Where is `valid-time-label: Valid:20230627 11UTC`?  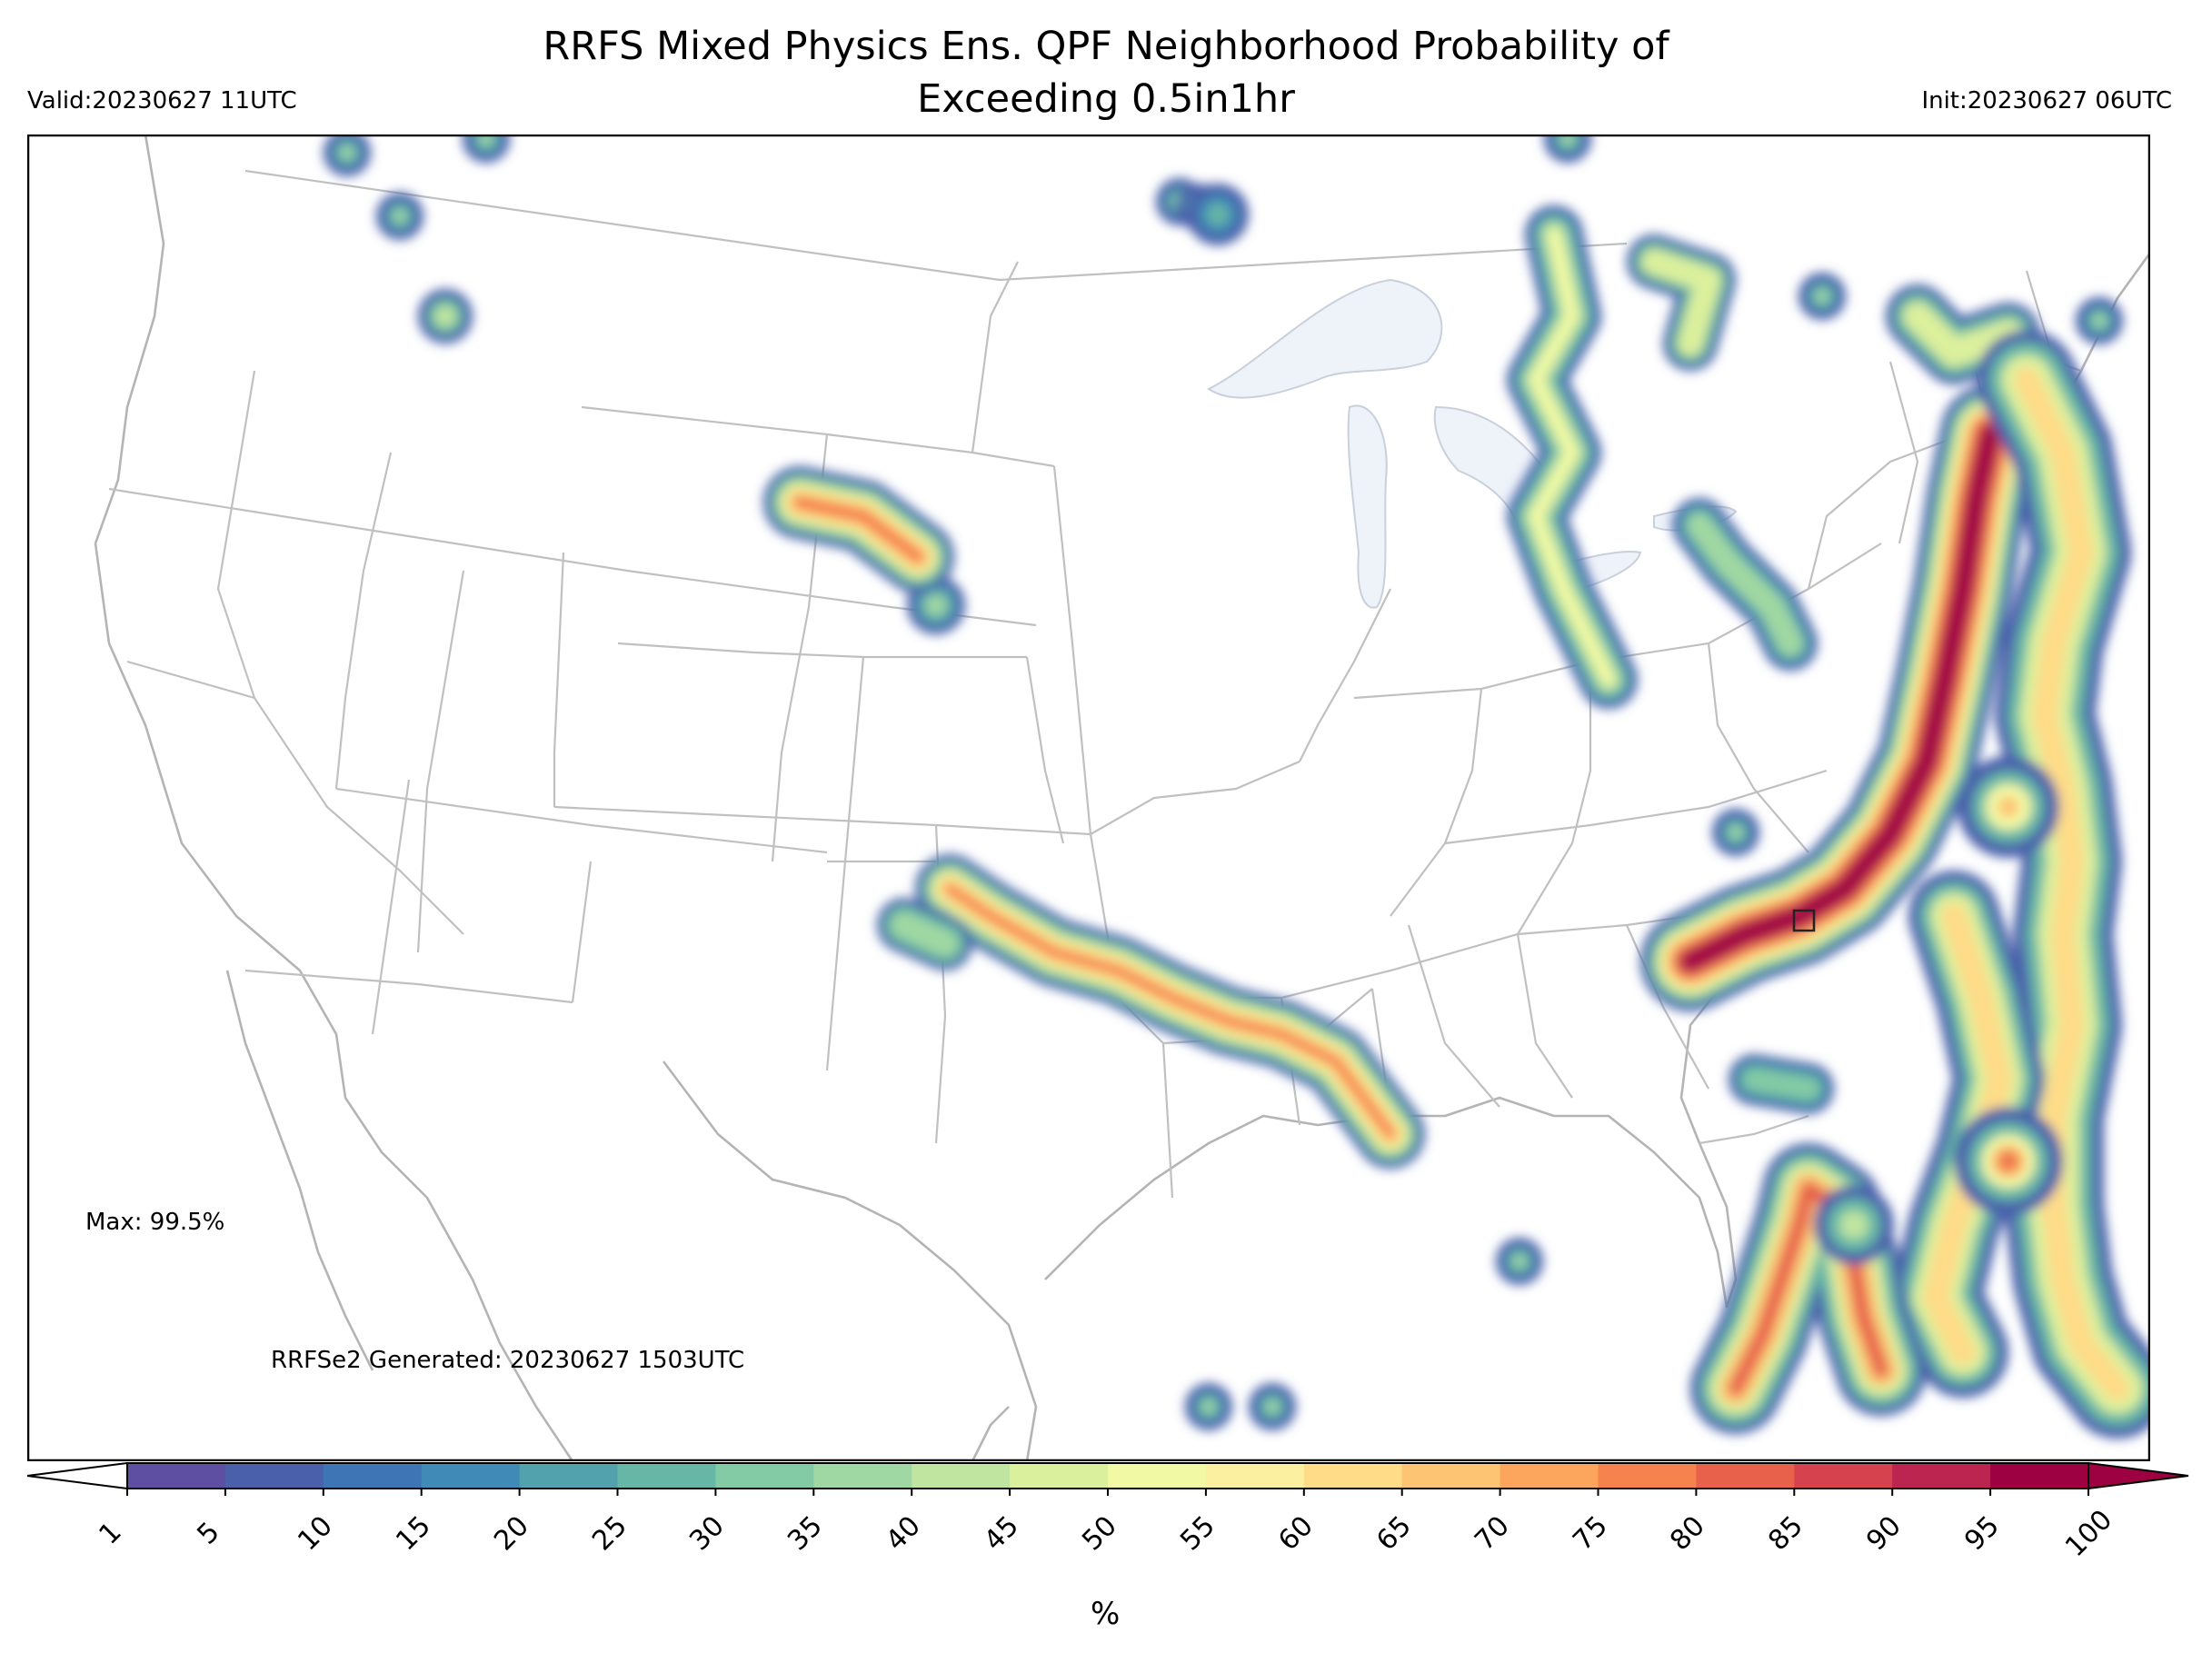
valid-time-label: Valid:20230627 11UTC is located at coordinates (162, 101).